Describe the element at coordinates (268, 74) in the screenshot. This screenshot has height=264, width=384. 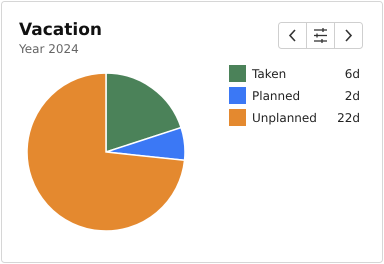
I see `legend-label: Taken` at that location.